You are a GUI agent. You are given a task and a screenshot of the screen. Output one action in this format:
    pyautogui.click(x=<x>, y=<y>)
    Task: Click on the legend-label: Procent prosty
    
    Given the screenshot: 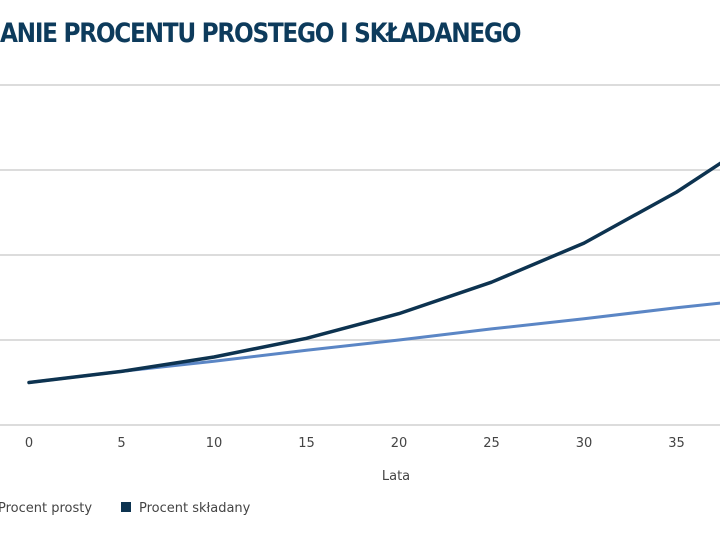 What is the action you would take?
    pyautogui.click(x=46, y=508)
    